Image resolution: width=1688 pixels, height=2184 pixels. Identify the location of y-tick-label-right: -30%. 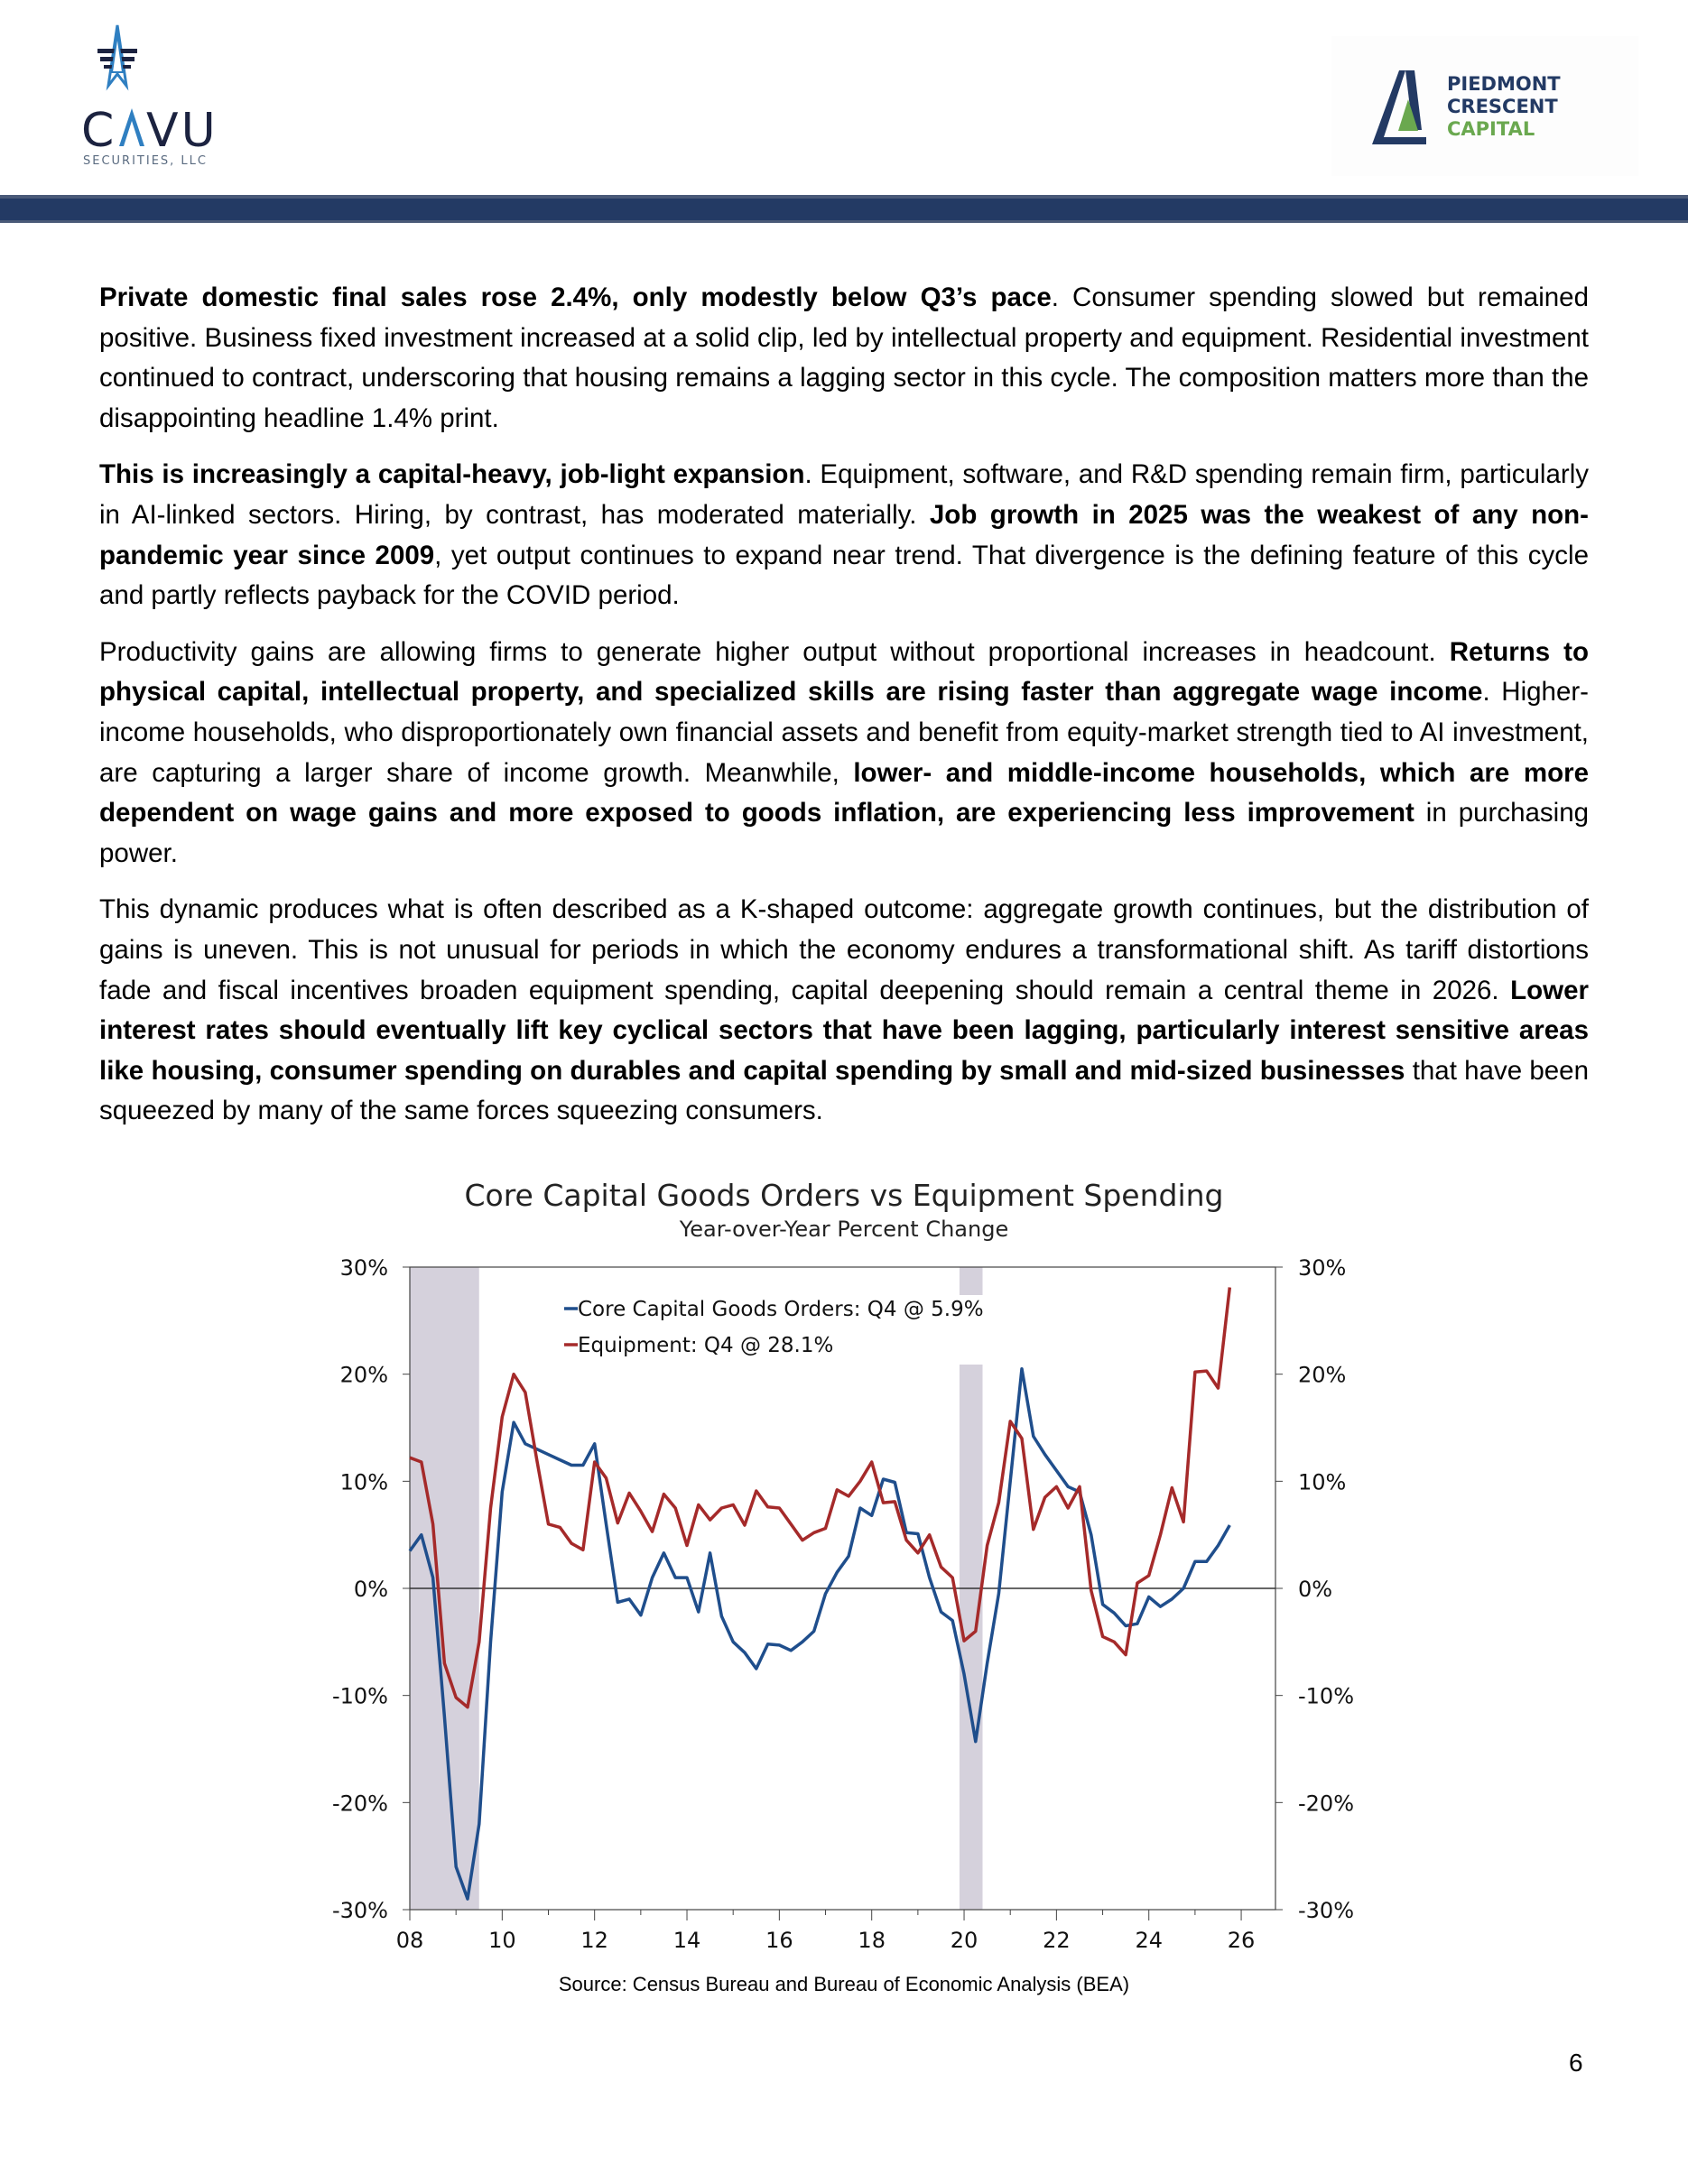
(1326, 1911).